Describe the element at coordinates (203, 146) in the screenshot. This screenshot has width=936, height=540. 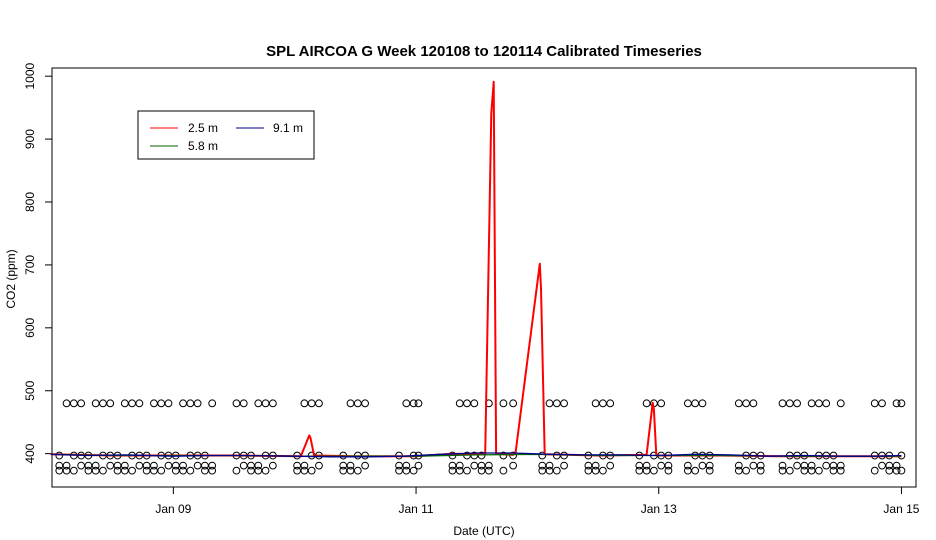
I see `legend-label-5-8m: 5.8 m` at that location.